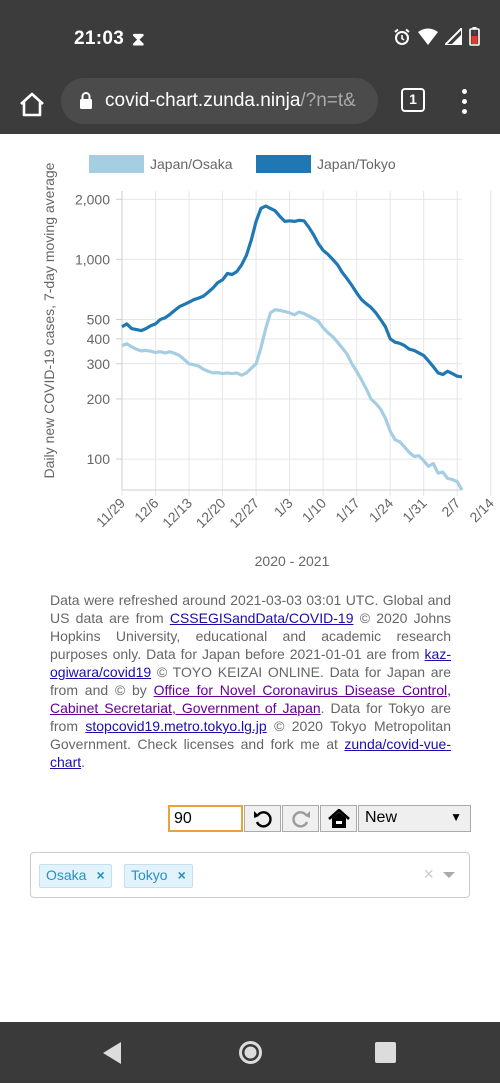  I want to click on hourglass-icon: ⧗, so click(138, 39).